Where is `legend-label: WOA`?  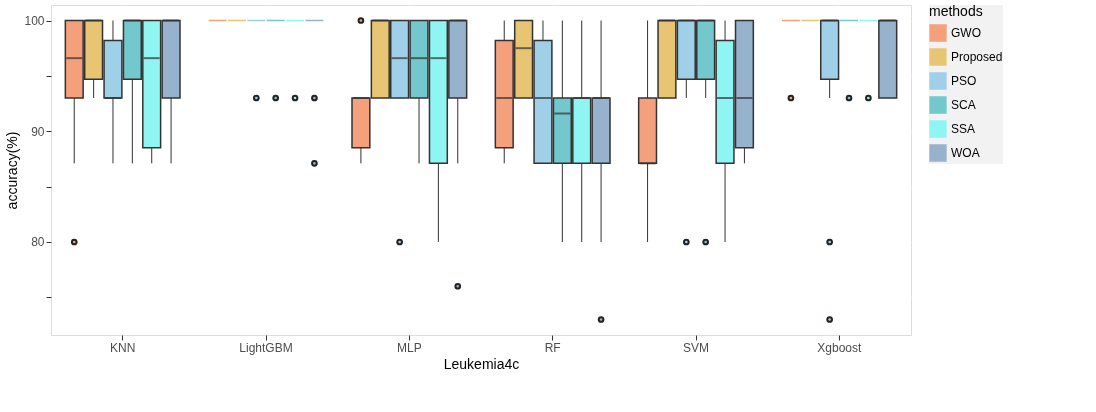 legend-label: WOA is located at coordinates (965, 153).